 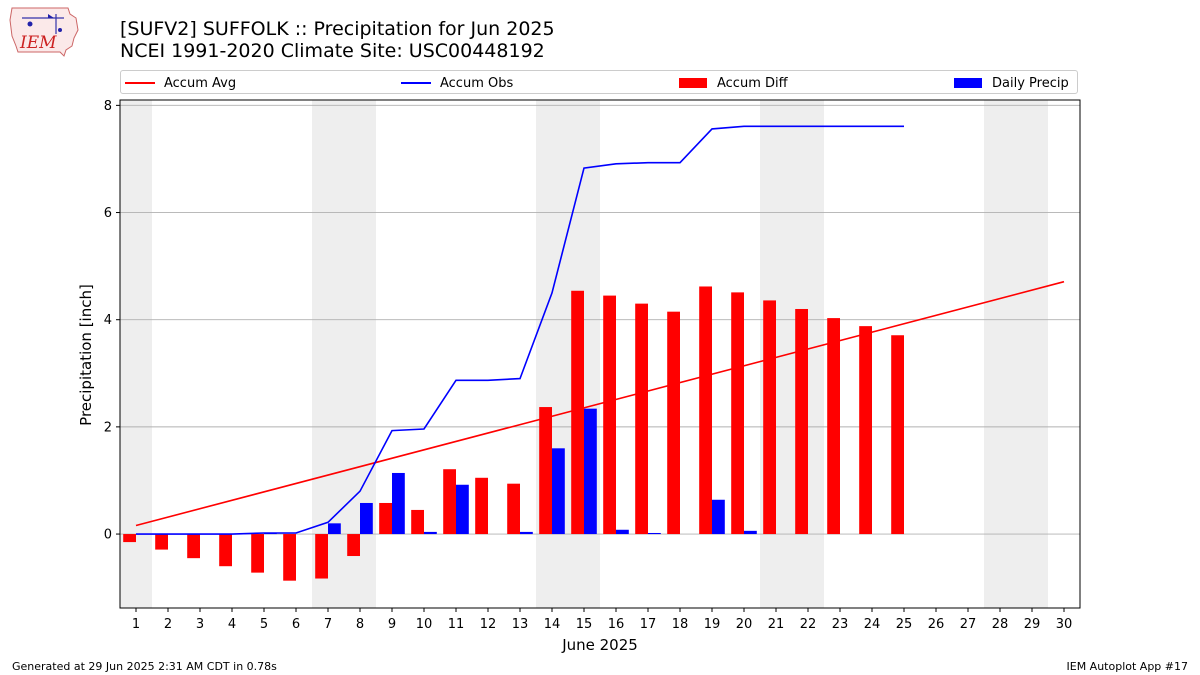 What do you see at coordinates (872, 624) in the screenshot?
I see `x-tick-label-24: 24` at bounding box center [872, 624].